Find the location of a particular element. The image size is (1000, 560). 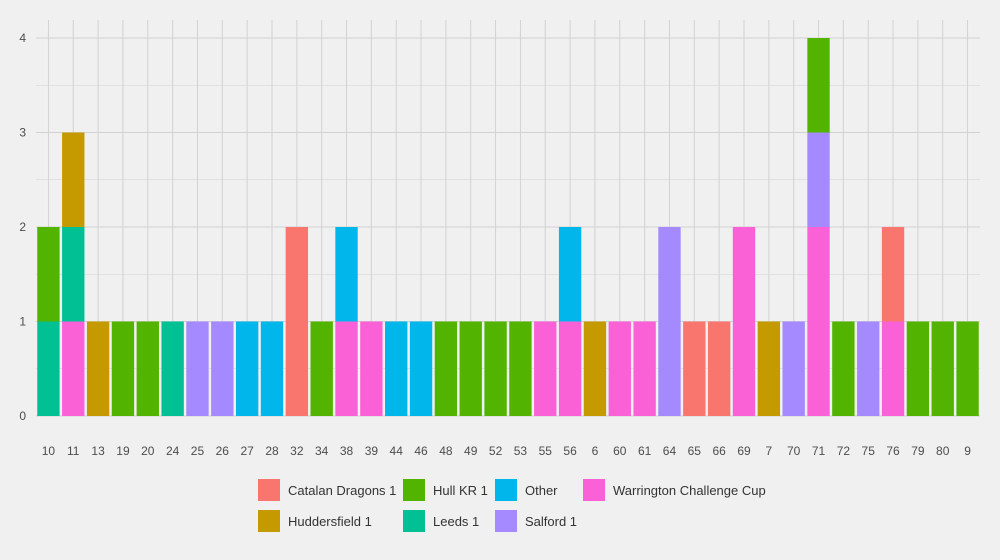

x-tick-label: 27 is located at coordinates (247, 451).